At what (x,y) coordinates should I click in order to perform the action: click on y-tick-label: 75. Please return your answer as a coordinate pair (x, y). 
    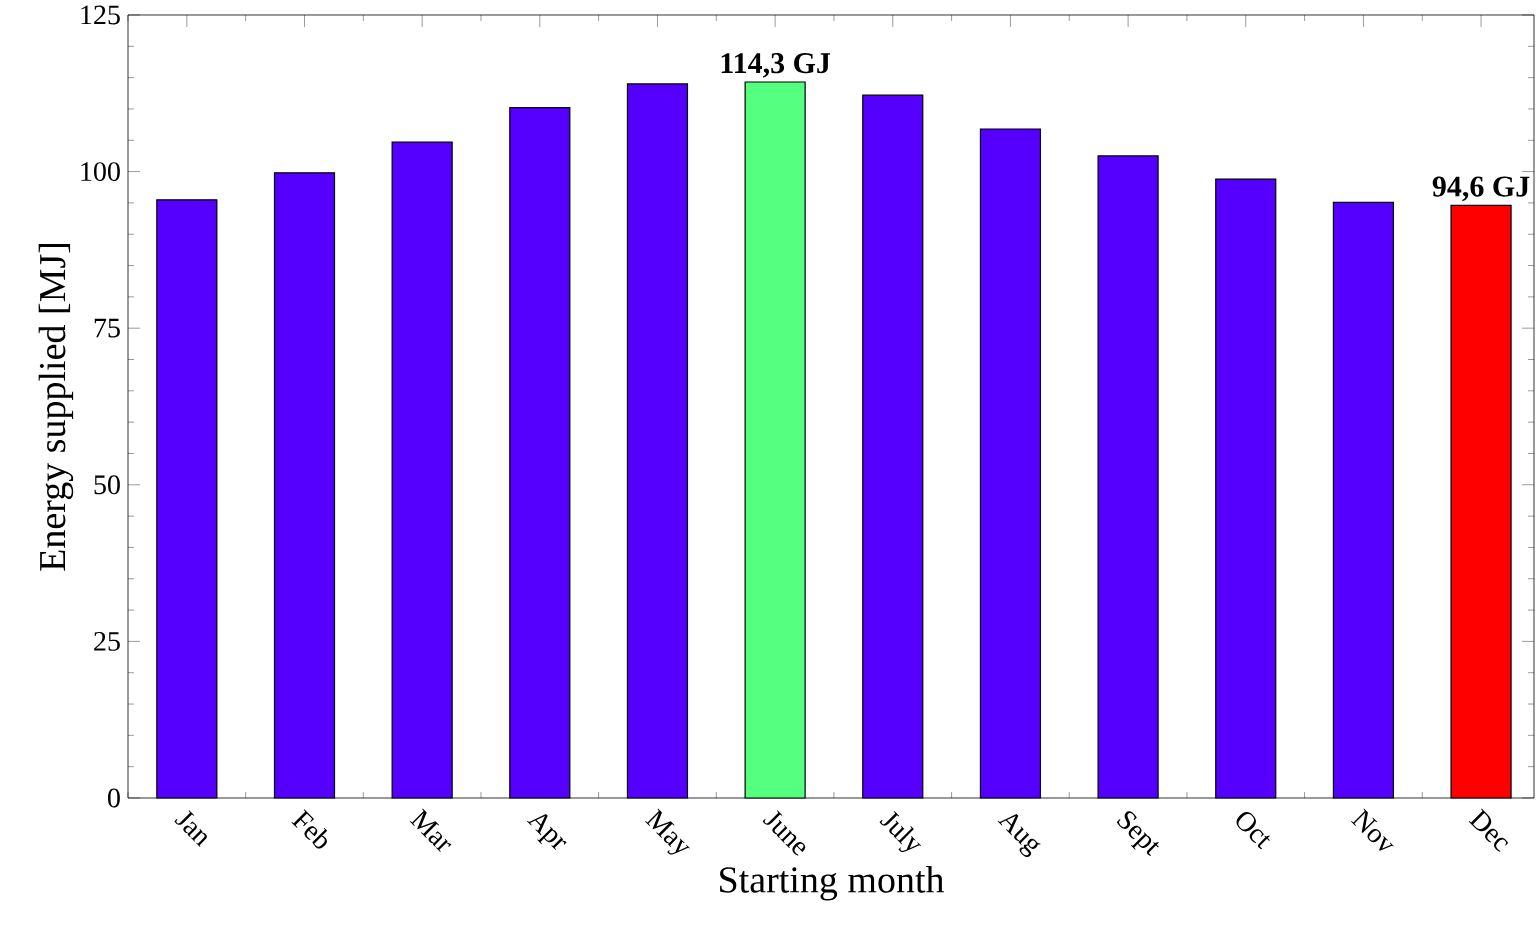
    Looking at the image, I should click on (107, 328).